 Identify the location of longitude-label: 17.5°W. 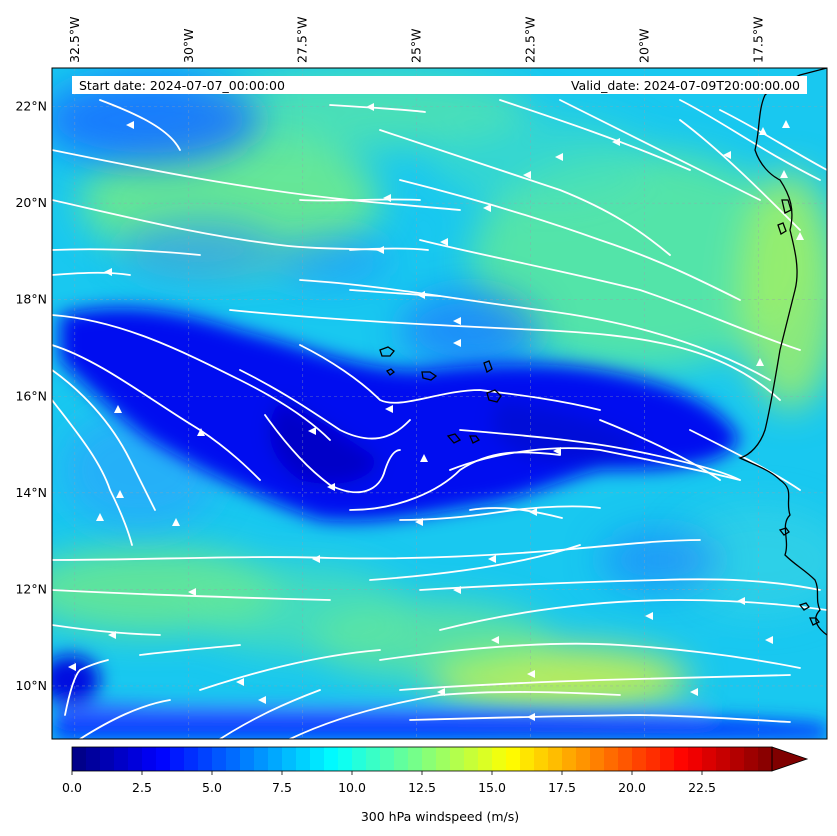
(758, 40).